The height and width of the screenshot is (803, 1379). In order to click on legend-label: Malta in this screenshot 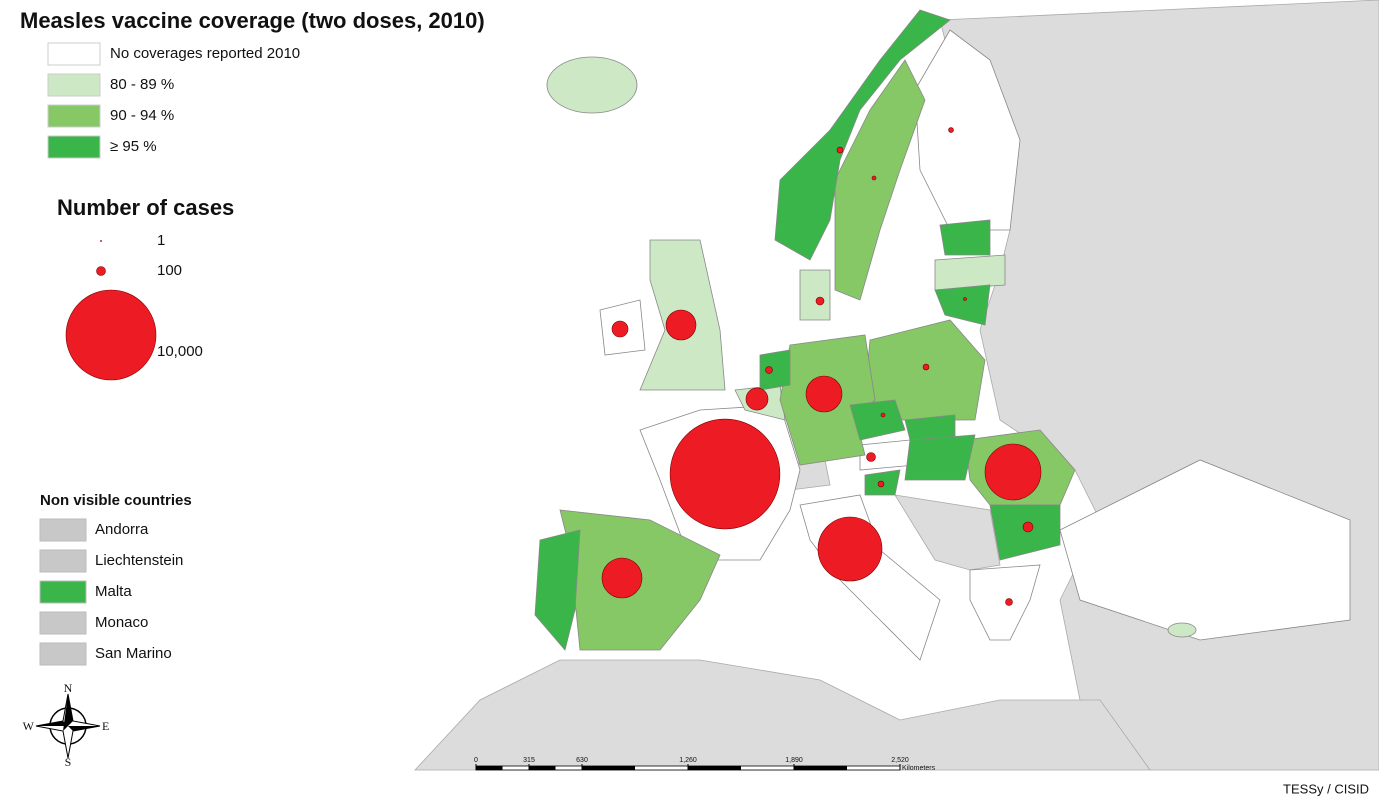, I will do `click(113, 591)`.